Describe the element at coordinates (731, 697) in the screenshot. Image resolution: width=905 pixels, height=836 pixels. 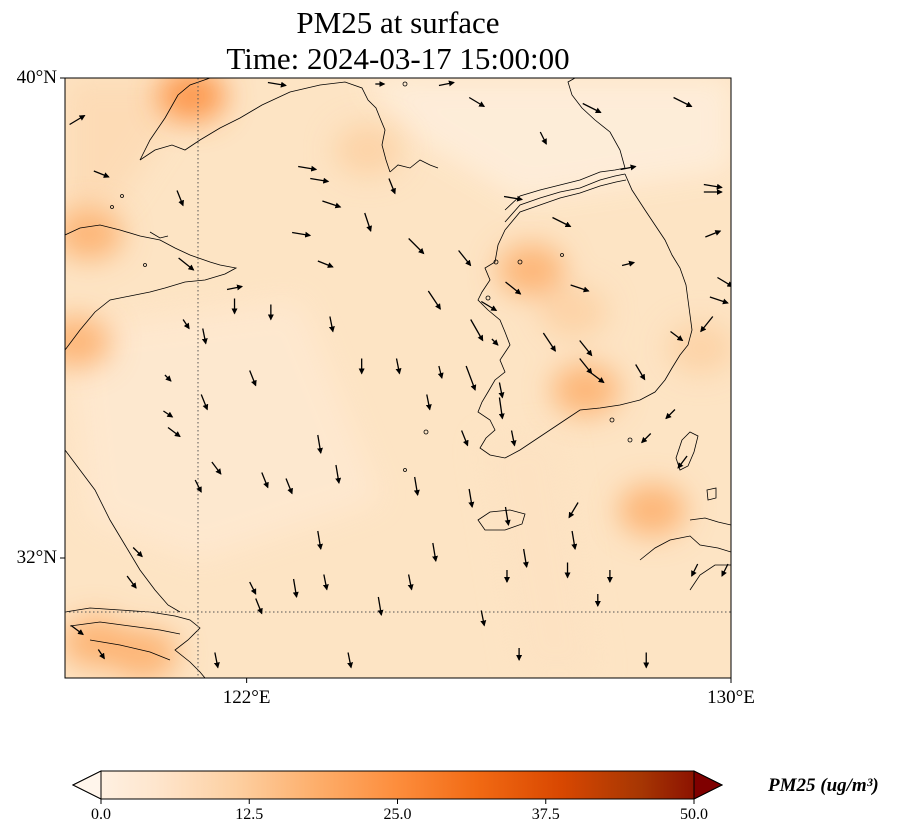
I see `lon-tick-label: 130°E` at that location.